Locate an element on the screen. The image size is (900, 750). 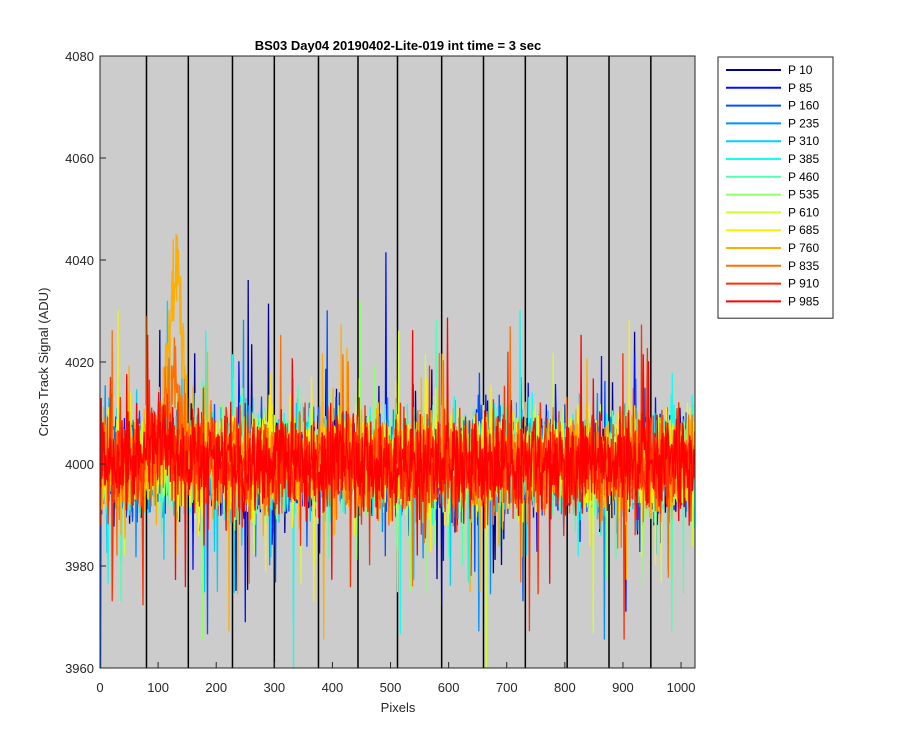
y-axis-ticks: 3960 3980 4000 4020 4040 4060 4080 is located at coordinates (85, 362).